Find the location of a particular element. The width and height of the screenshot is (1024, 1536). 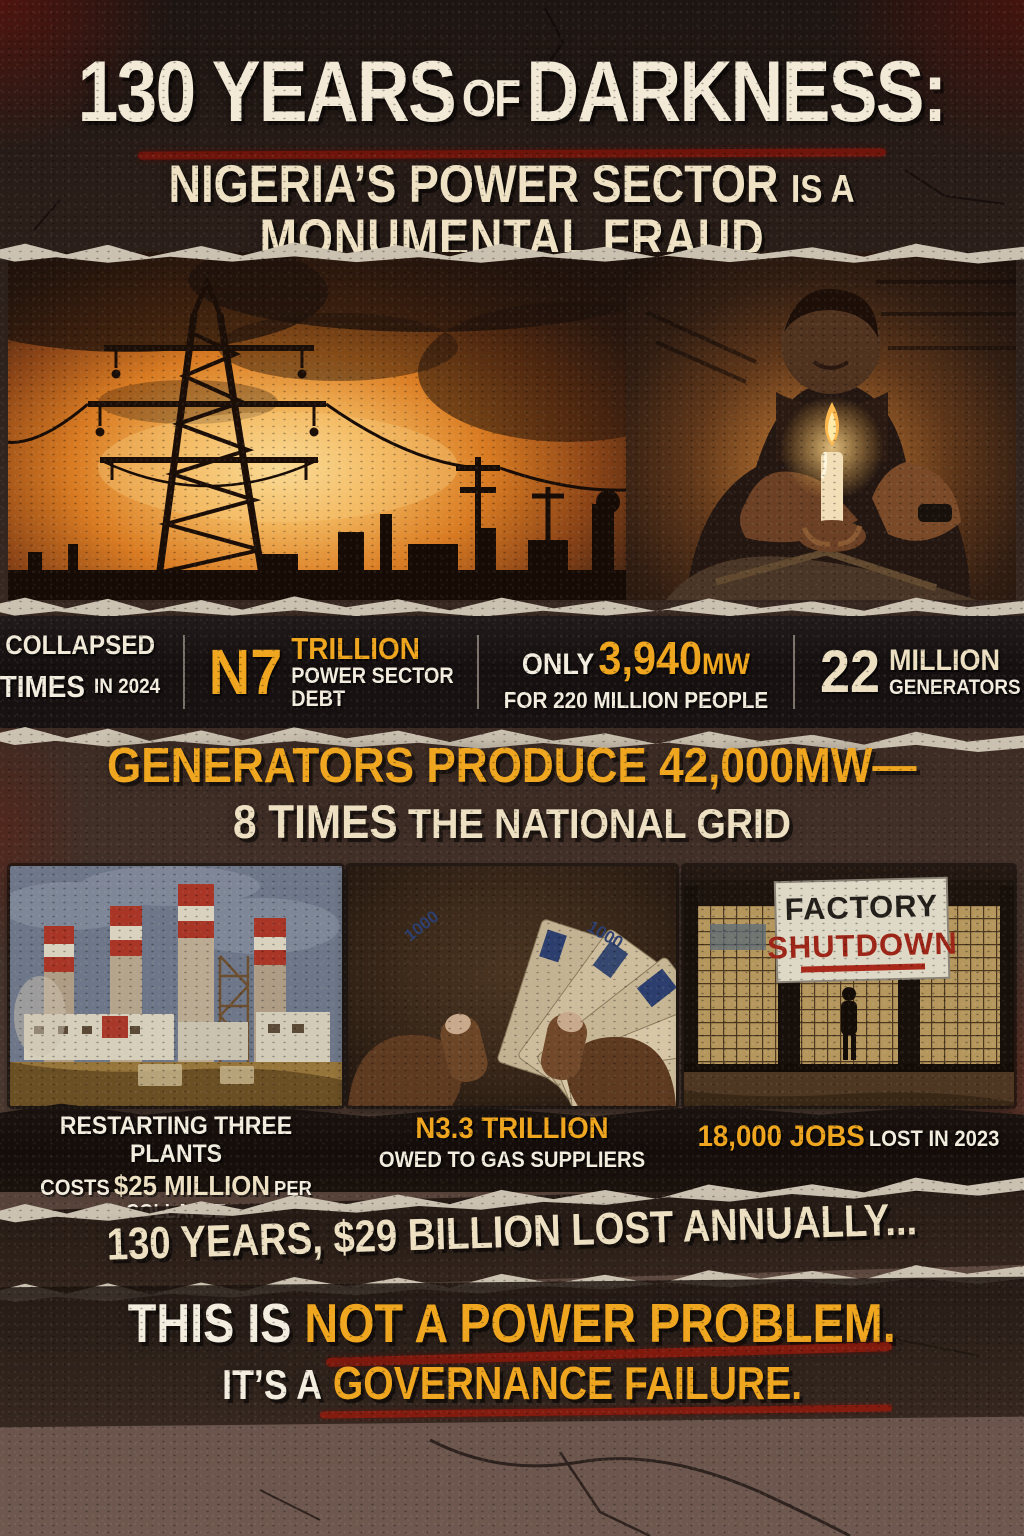

caption2-label: OWED TO GAS SUPPLIERS is located at coordinates (512, 1159).